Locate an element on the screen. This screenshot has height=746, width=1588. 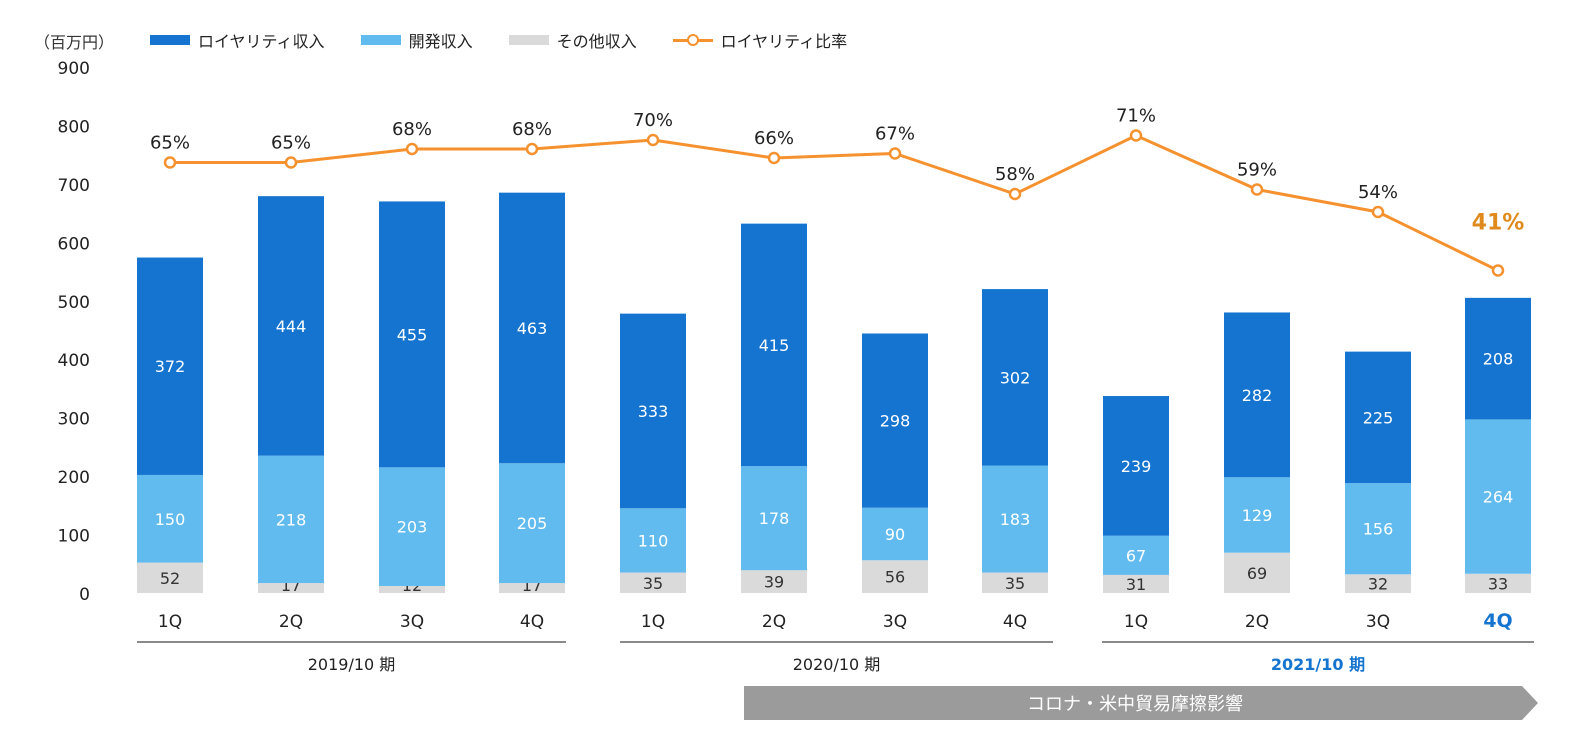
impact-banner-label: コロナ・米中貿易摩擦影響 is located at coordinates (1135, 704).